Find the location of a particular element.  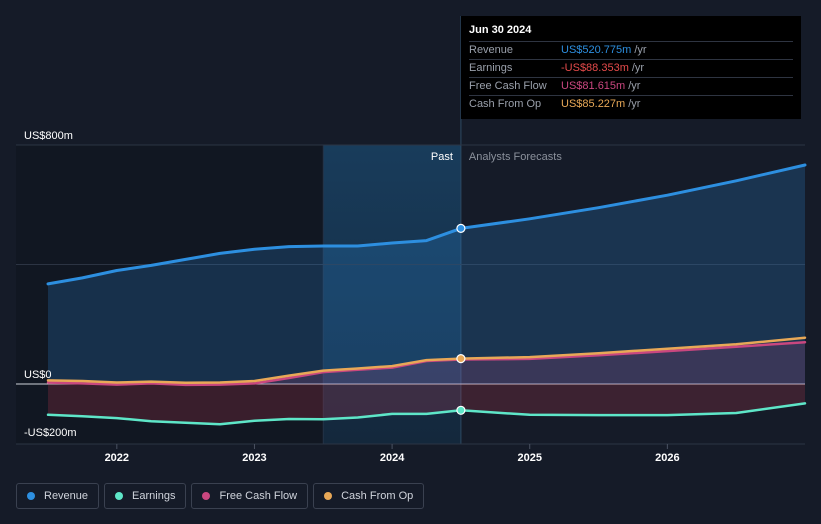

revenue-marker is located at coordinates (461, 228).